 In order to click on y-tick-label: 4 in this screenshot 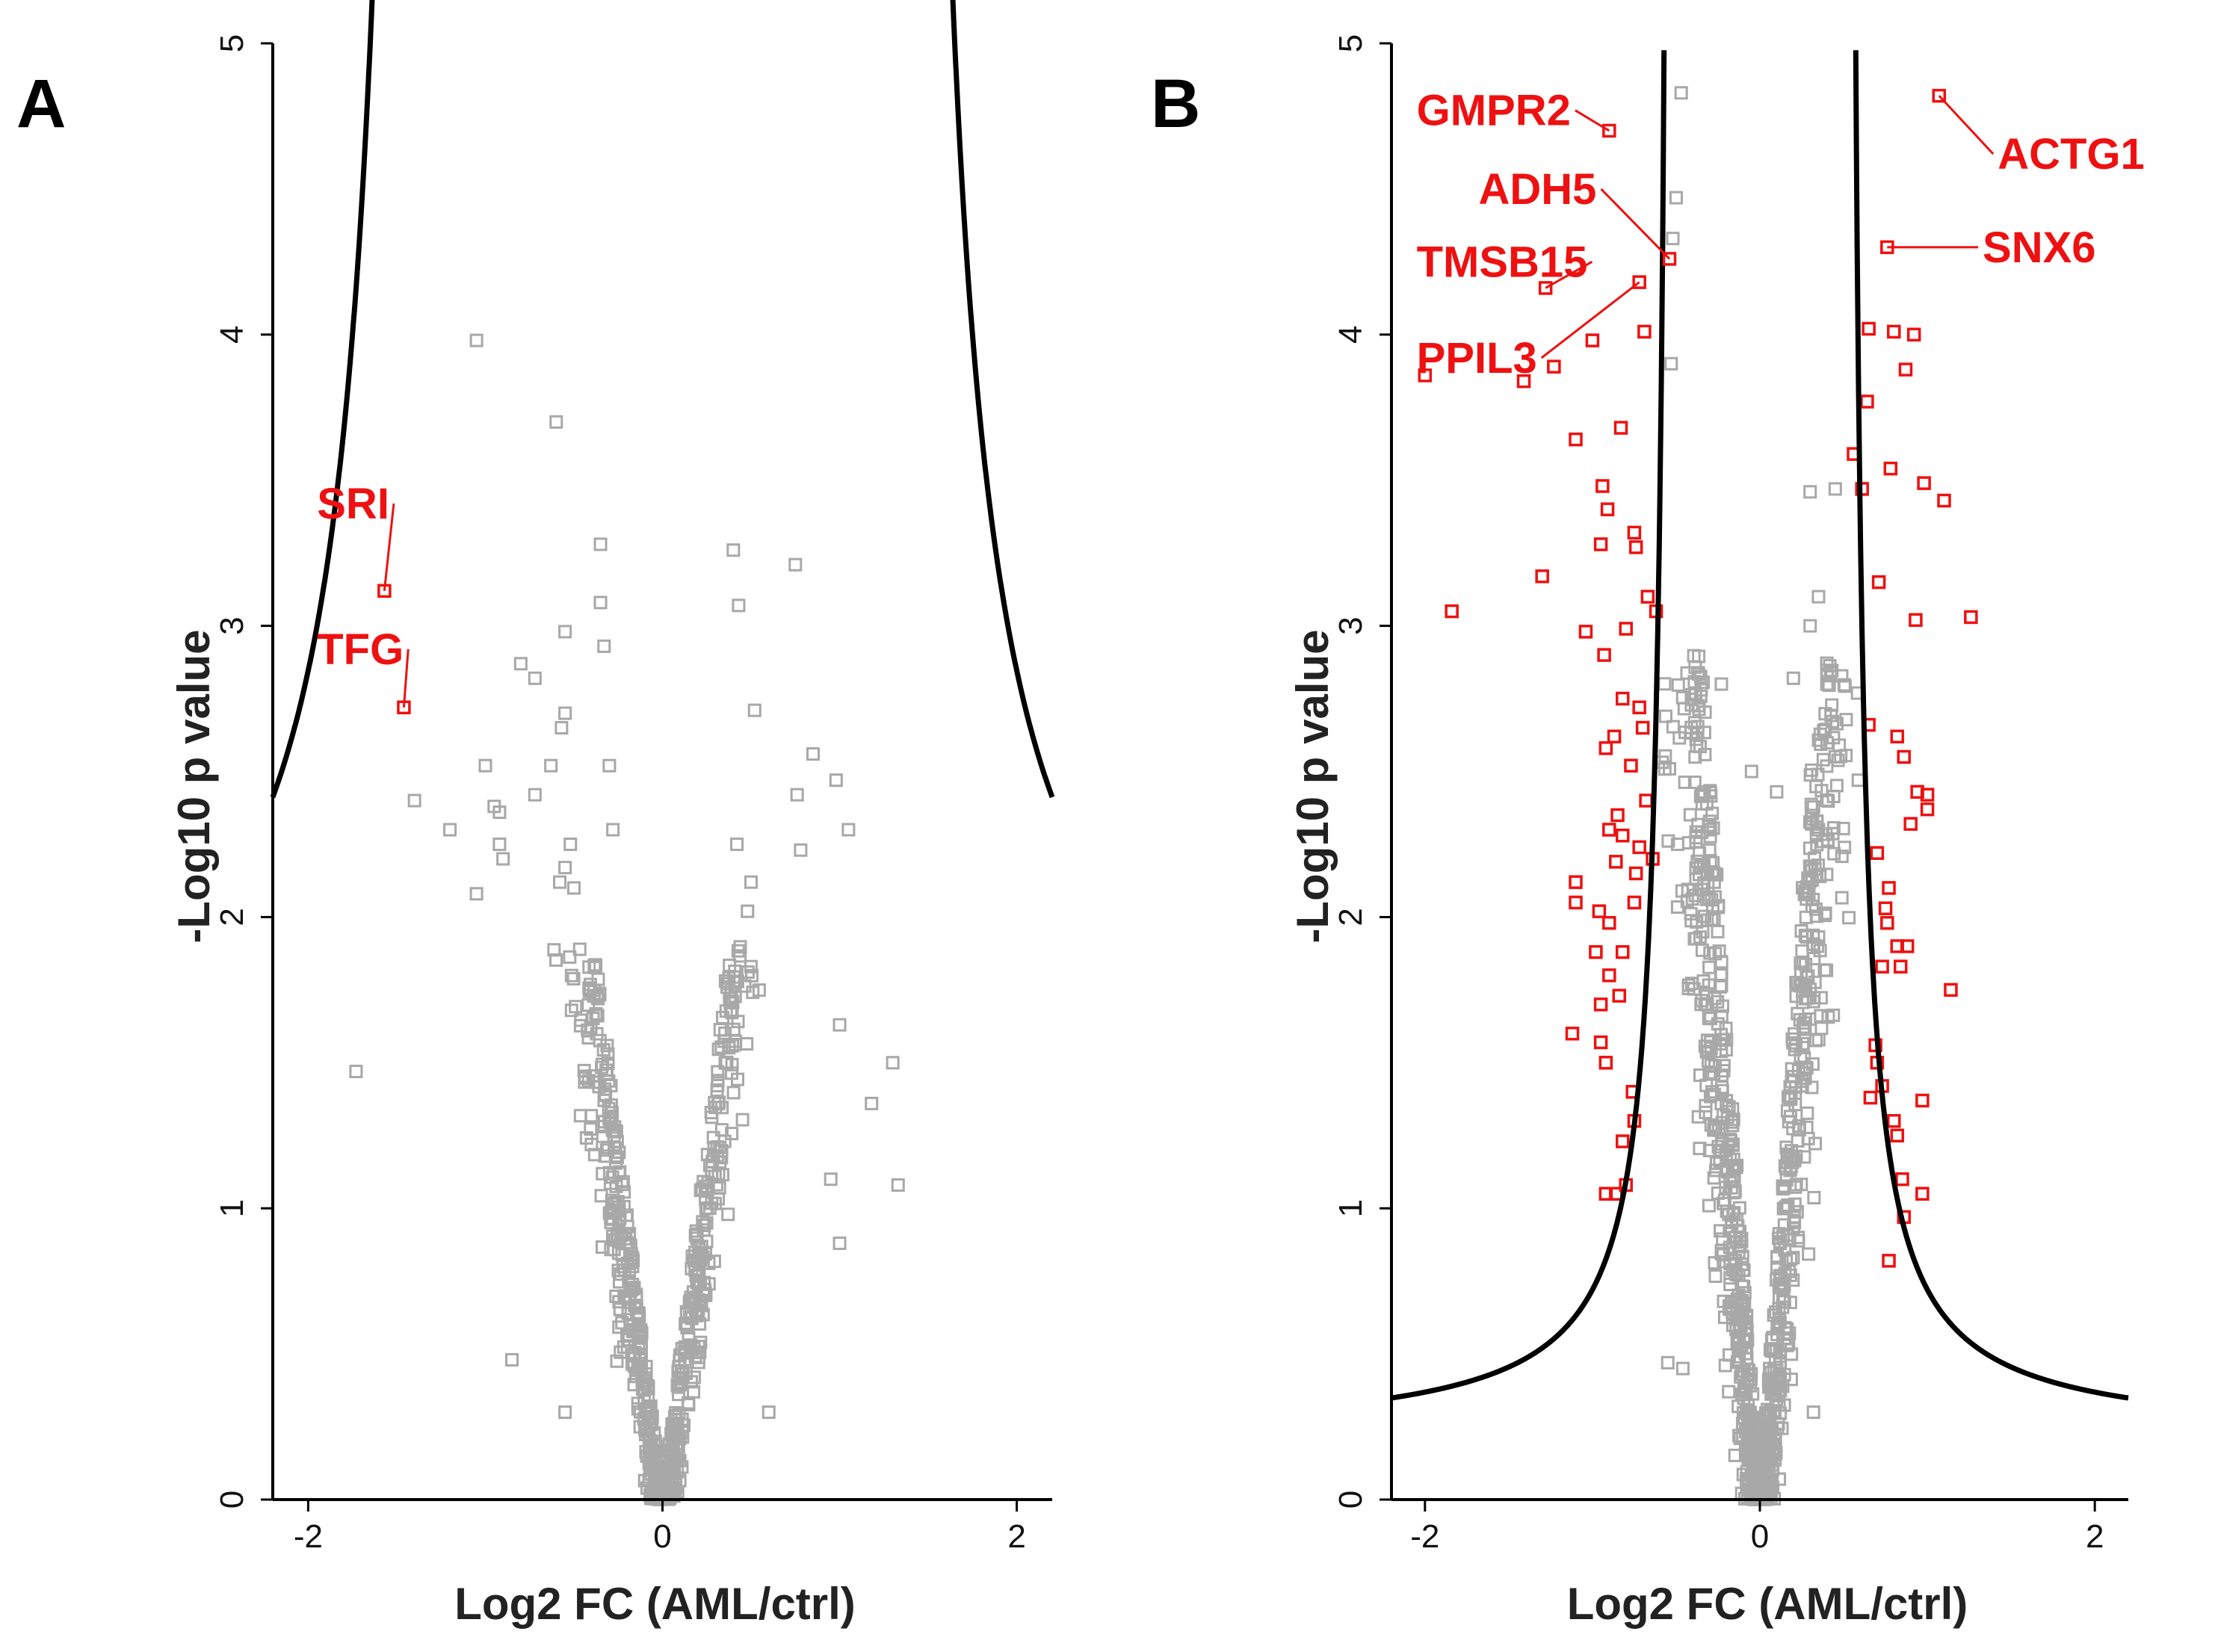, I will do `click(1350, 335)`.